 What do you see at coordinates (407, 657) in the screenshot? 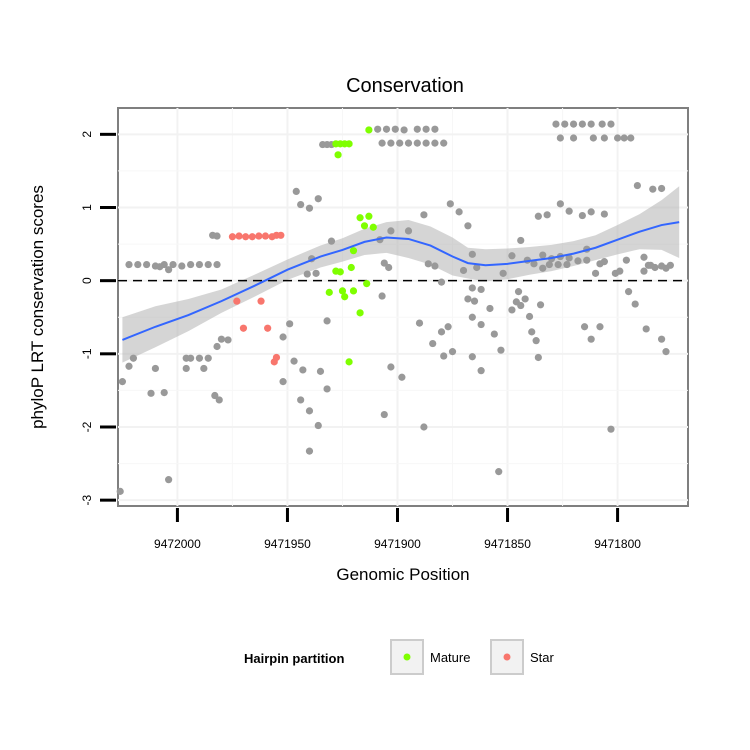
I see `legend-swatch-mature` at bounding box center [407, 657].